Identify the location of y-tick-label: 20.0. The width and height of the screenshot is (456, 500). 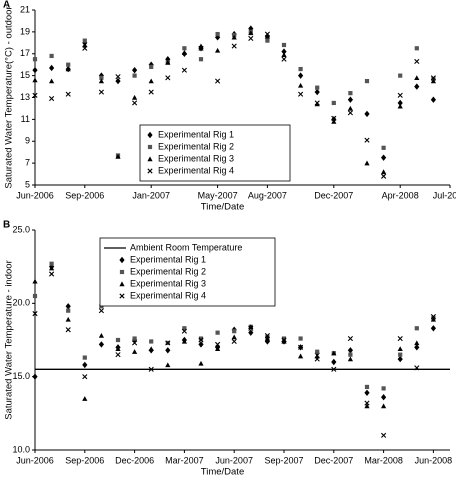
(21, 303).